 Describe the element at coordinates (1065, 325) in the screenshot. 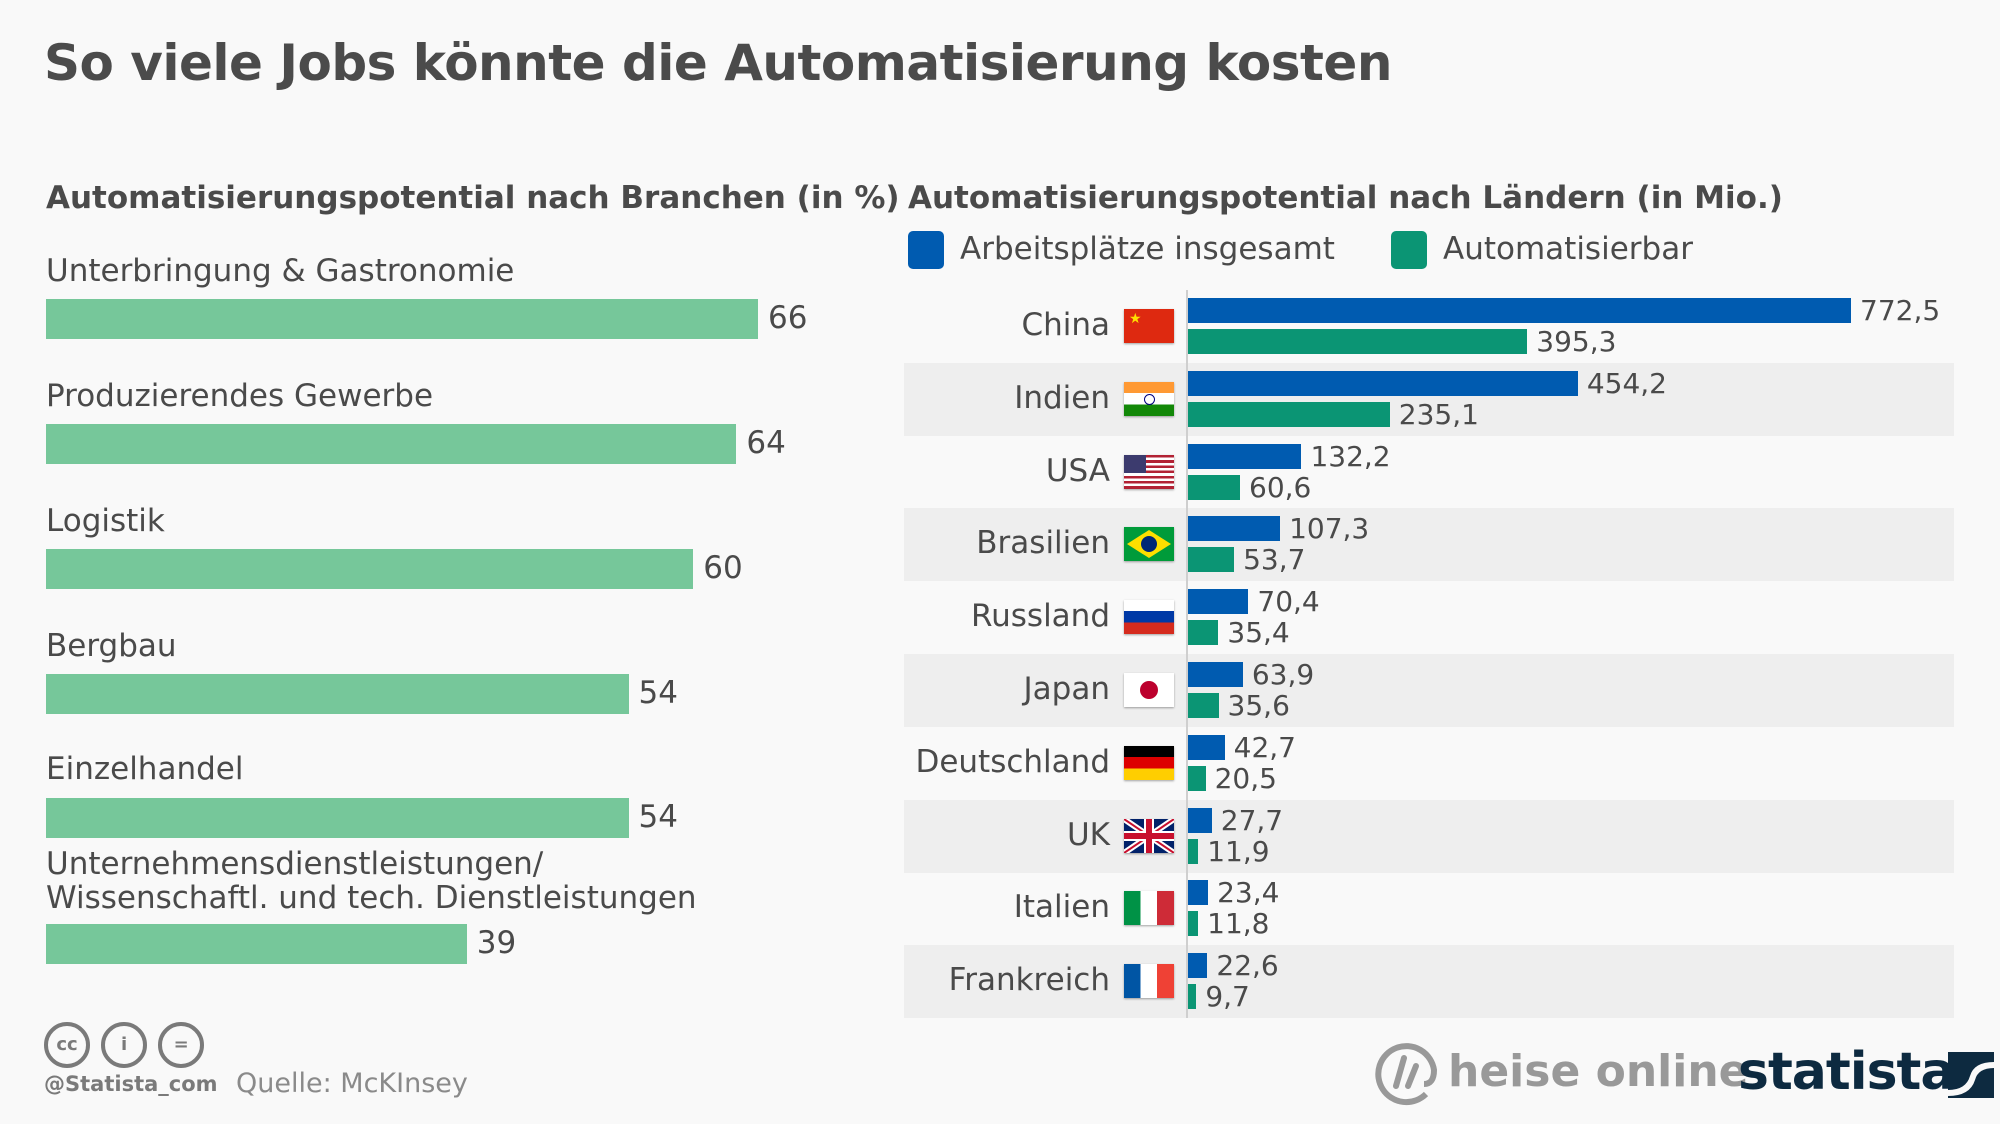

I see `country-label: China` at that location.